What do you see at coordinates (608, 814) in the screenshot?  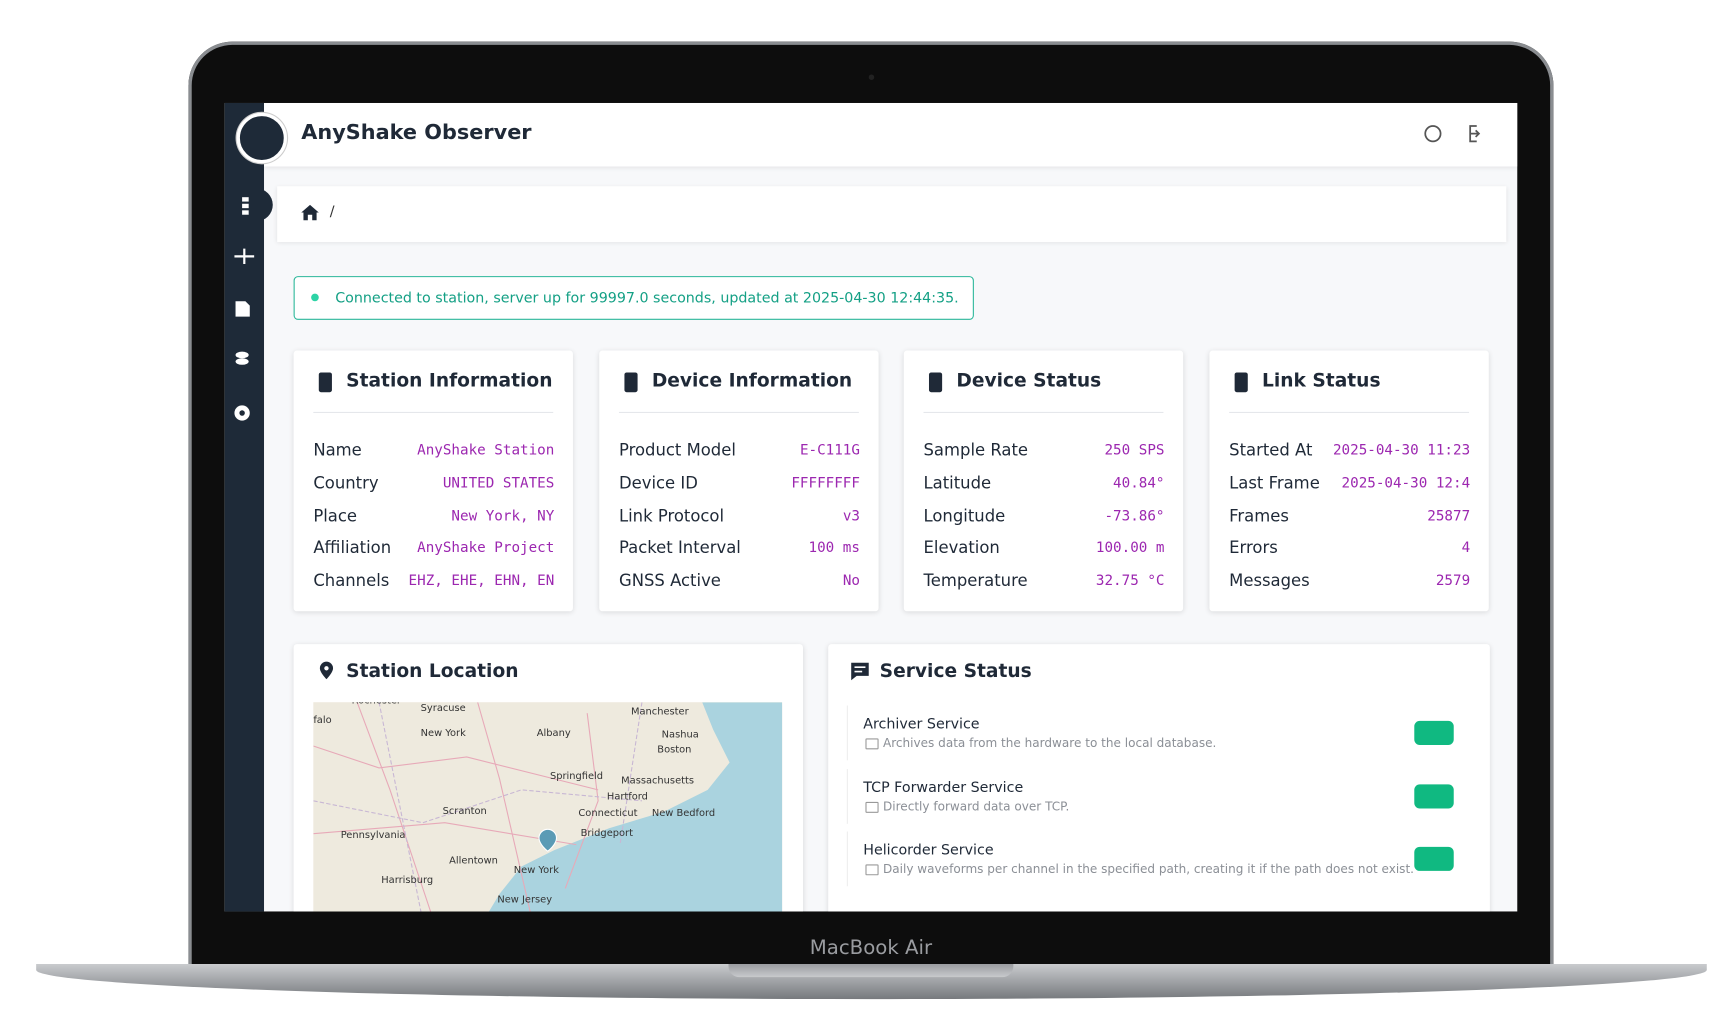 I see `map-label: Connecticut` at bounding box center [608, 814].